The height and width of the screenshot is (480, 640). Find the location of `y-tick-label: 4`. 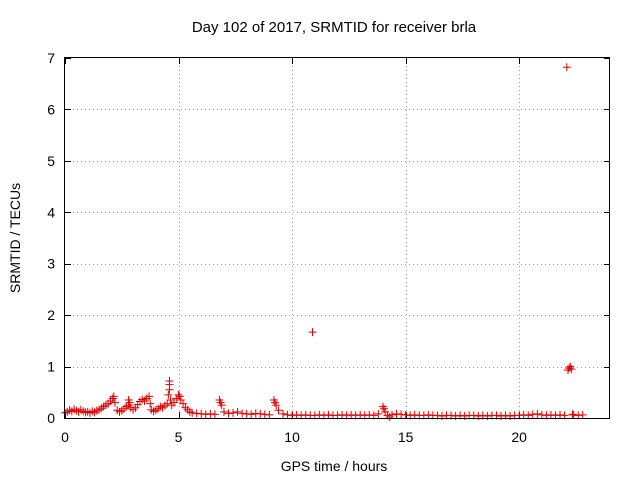

y-tick-label: 4 is located at coordinates (51, 212).